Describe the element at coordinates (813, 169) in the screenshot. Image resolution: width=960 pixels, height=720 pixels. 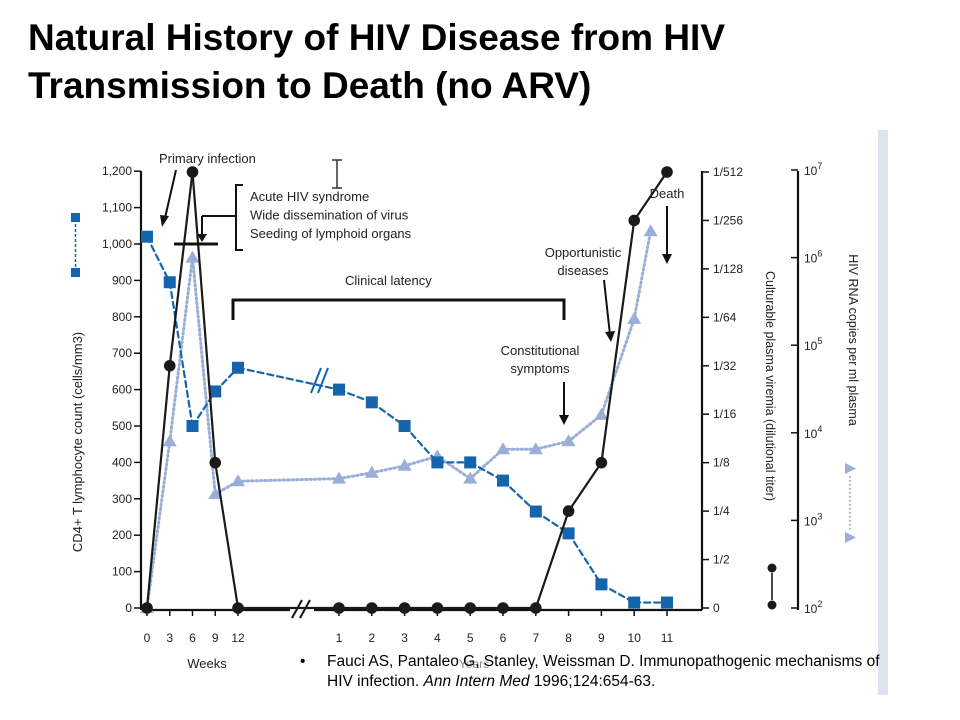
I see `y-right-tick-label: 10⁷` at that location.